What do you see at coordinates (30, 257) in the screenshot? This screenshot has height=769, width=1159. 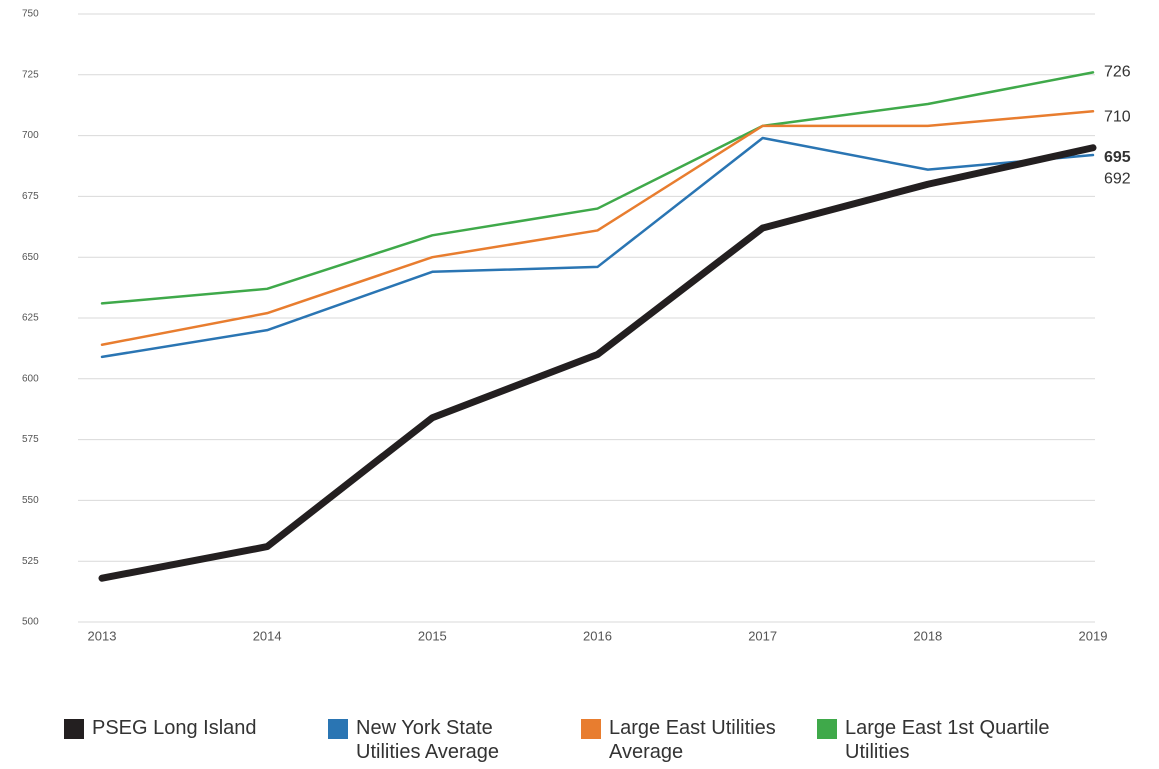 I see `y-tick-label: 650` at bounding box center [30, 257].